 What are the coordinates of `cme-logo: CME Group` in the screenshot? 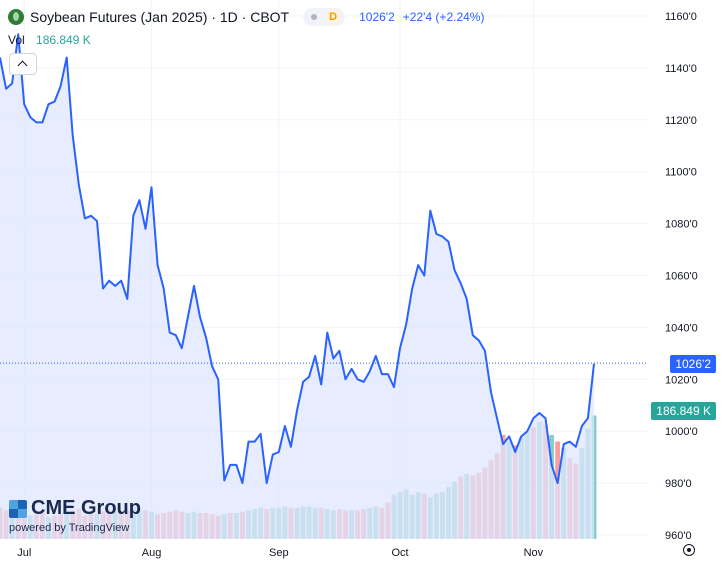 It's located at (75, 508).